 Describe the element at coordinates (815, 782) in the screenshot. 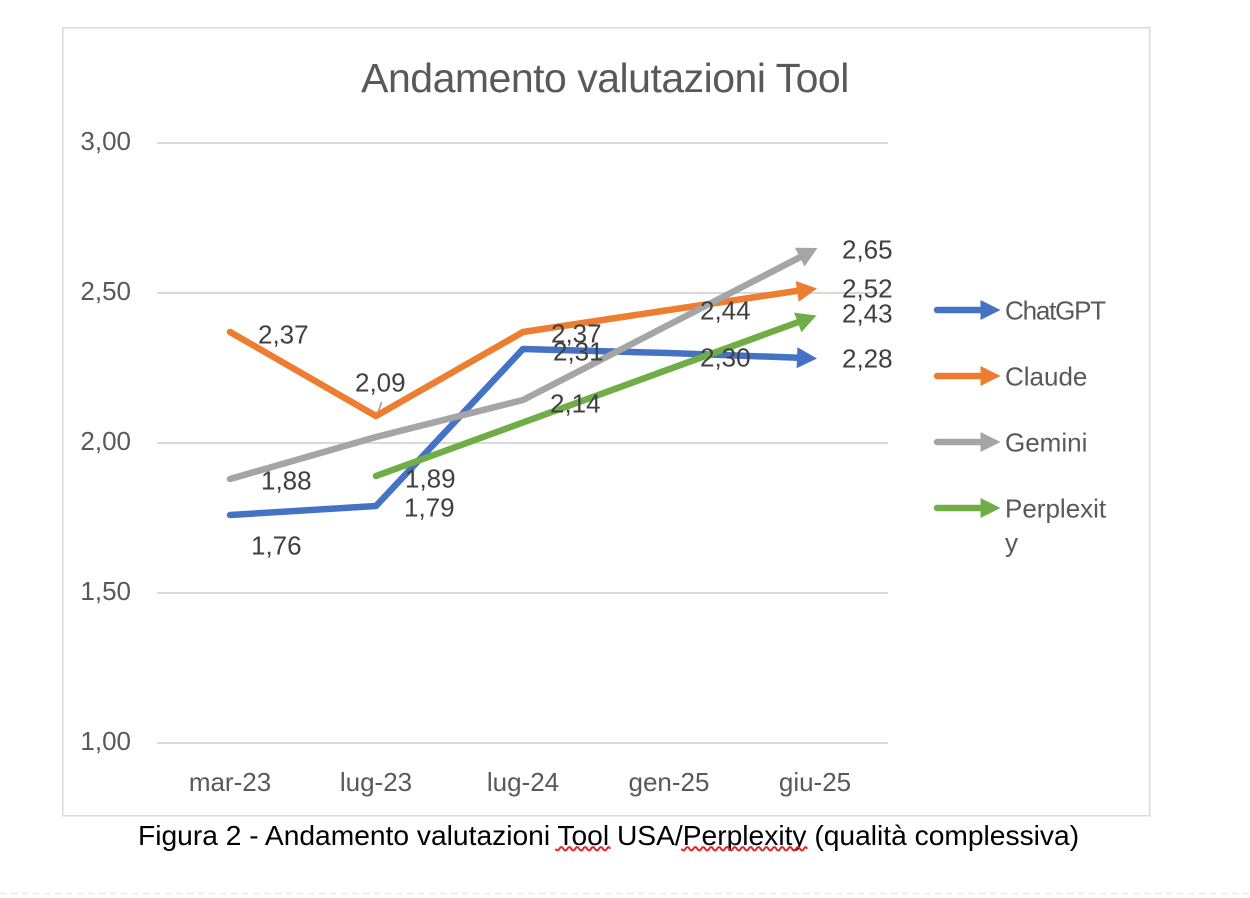

I see `svg-text: giu-25` at that location.